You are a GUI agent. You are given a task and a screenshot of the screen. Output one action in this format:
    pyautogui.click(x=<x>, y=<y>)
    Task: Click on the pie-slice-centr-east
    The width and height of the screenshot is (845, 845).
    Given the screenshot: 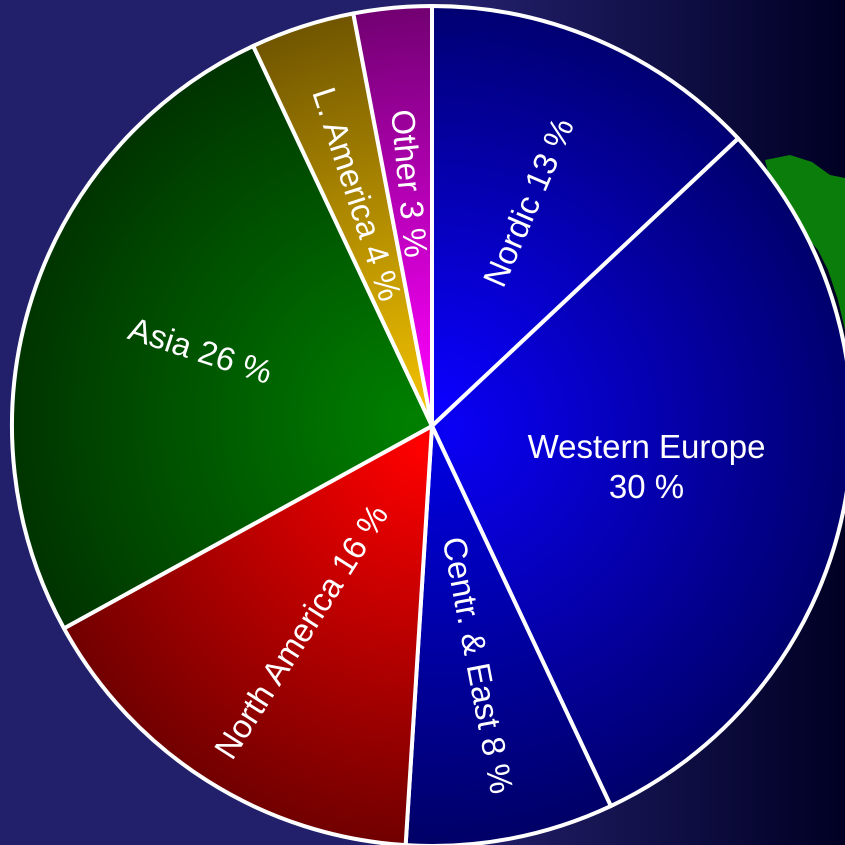 What is the action you would take?
    pyautogui.click(x=508, y=634)
    